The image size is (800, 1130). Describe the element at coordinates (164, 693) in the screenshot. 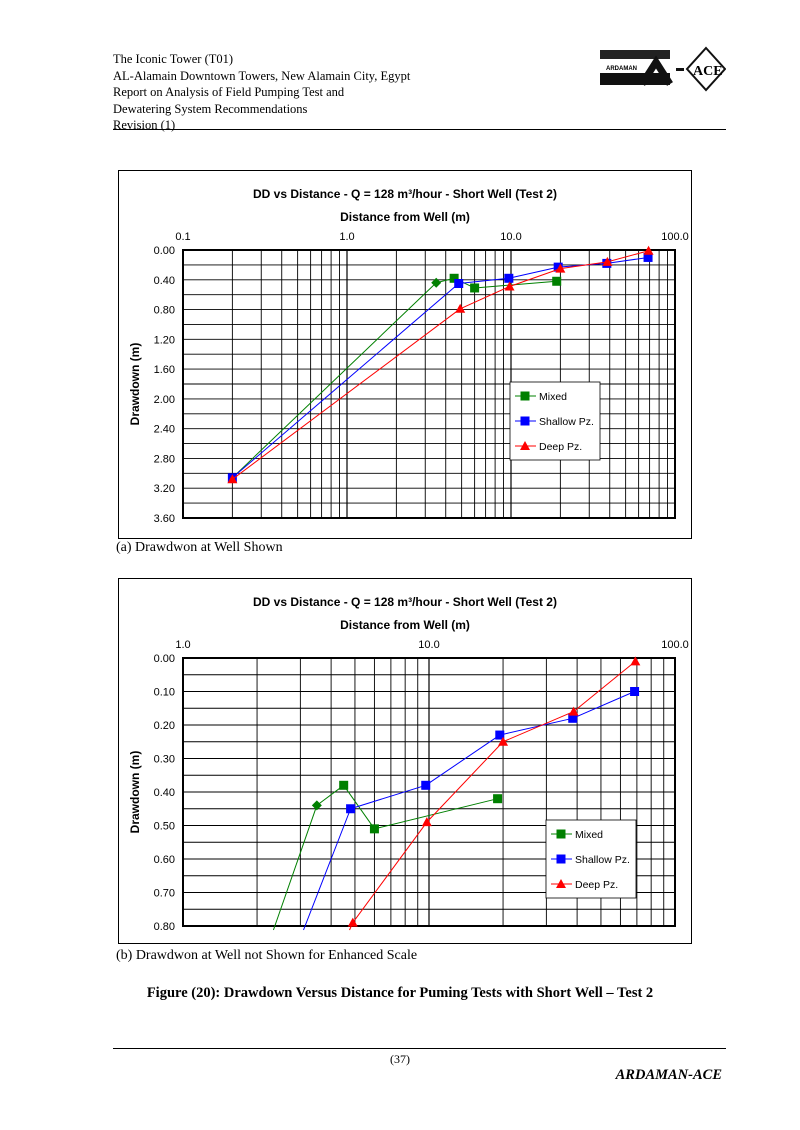

I see `y-tick-label: 0.10` at that location.